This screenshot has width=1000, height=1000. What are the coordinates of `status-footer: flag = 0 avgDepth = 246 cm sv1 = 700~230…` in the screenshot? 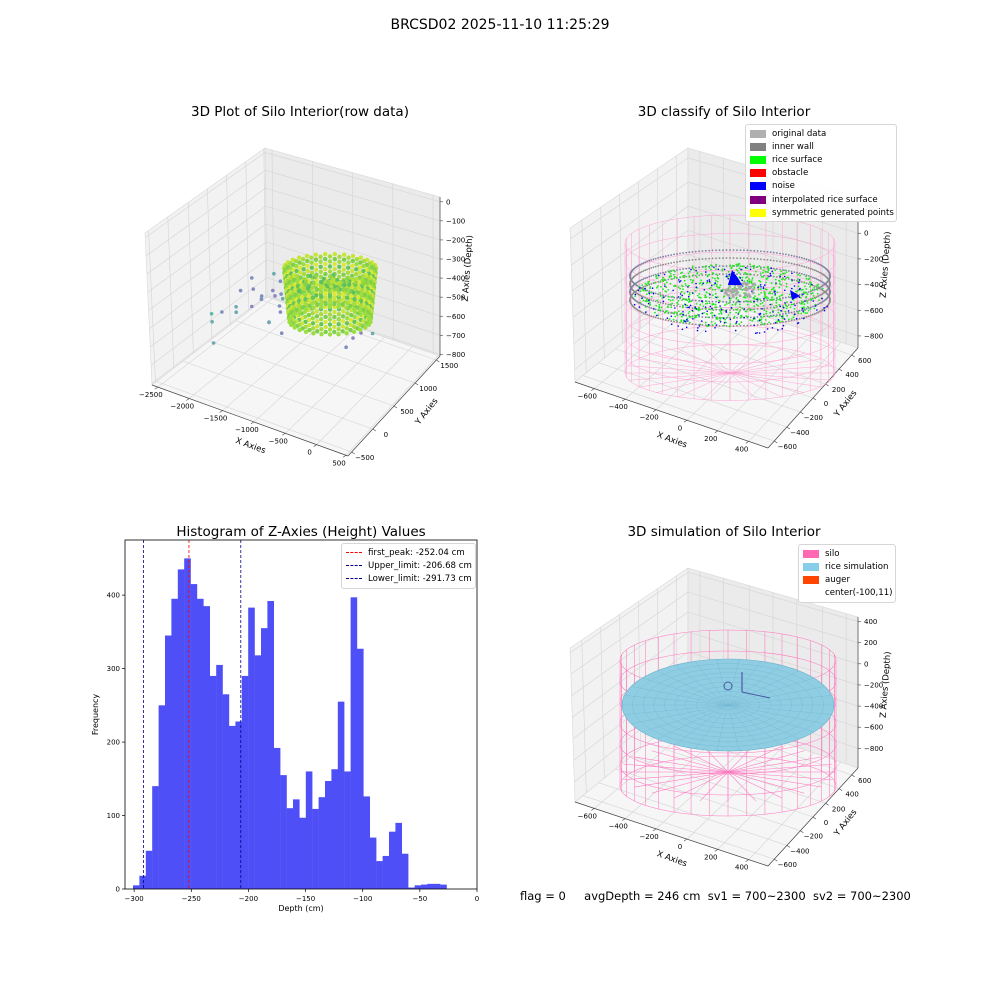 It's located at (715, 896).